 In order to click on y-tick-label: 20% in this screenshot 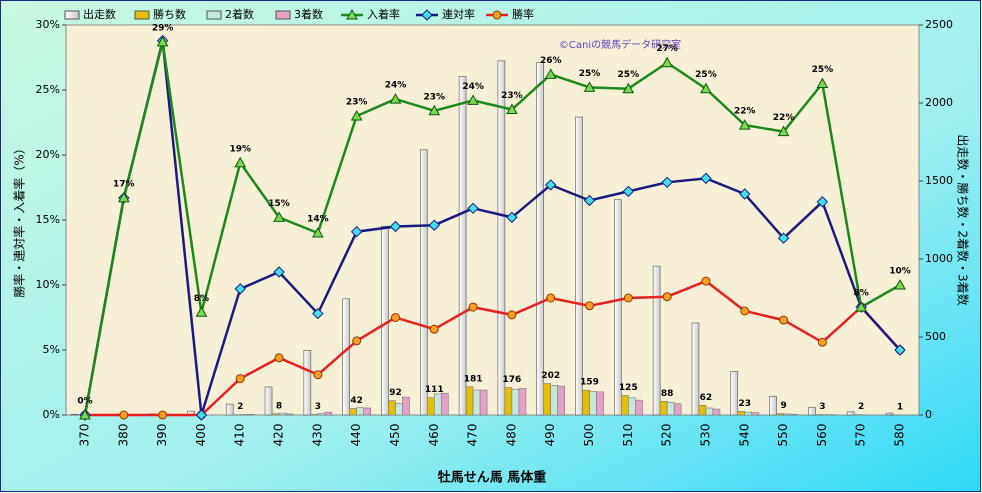, I will do `click(48, 154)`.